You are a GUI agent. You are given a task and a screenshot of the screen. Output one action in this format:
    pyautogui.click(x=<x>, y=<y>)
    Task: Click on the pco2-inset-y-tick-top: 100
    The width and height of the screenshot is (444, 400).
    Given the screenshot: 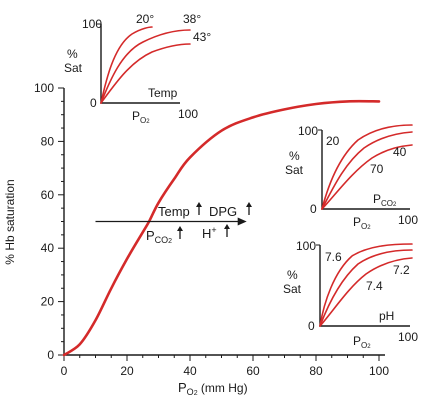 What is the action you would take?
    pyautogui.click(x=308, y=131)
    